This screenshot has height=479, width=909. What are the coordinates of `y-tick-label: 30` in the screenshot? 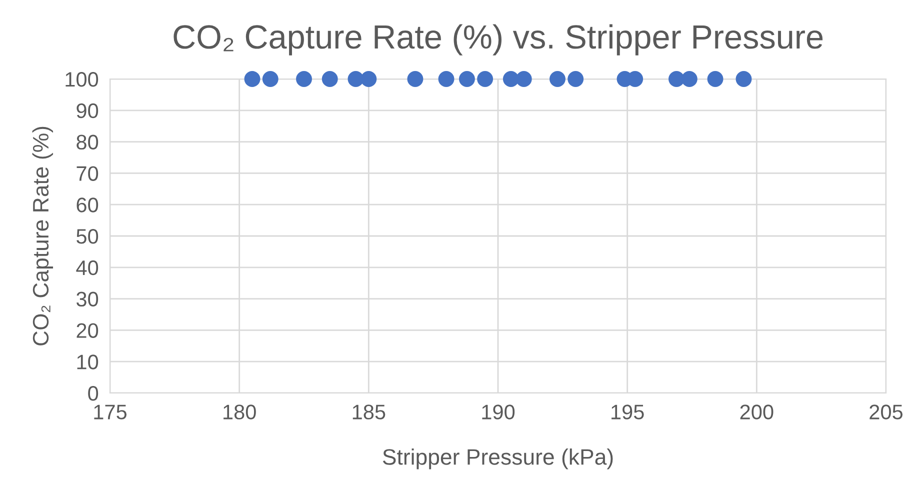 It's located at (87, 299).